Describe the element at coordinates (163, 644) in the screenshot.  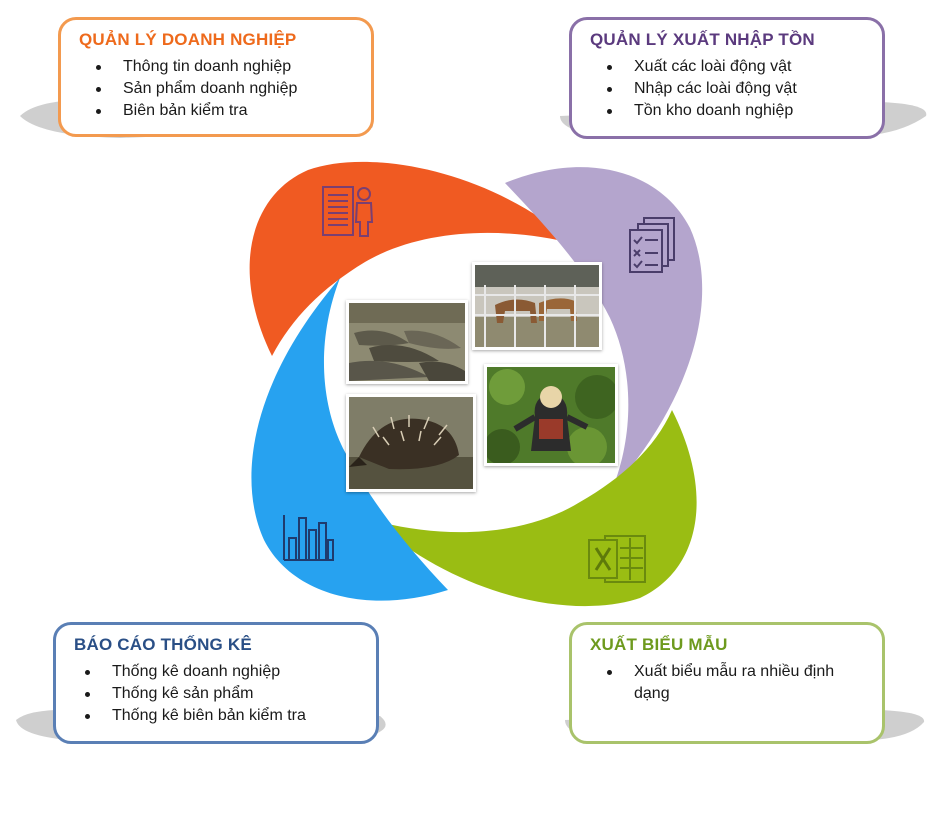
I see `module-reports-title: BÁO CÁO THỐNG KÊ` at that location.